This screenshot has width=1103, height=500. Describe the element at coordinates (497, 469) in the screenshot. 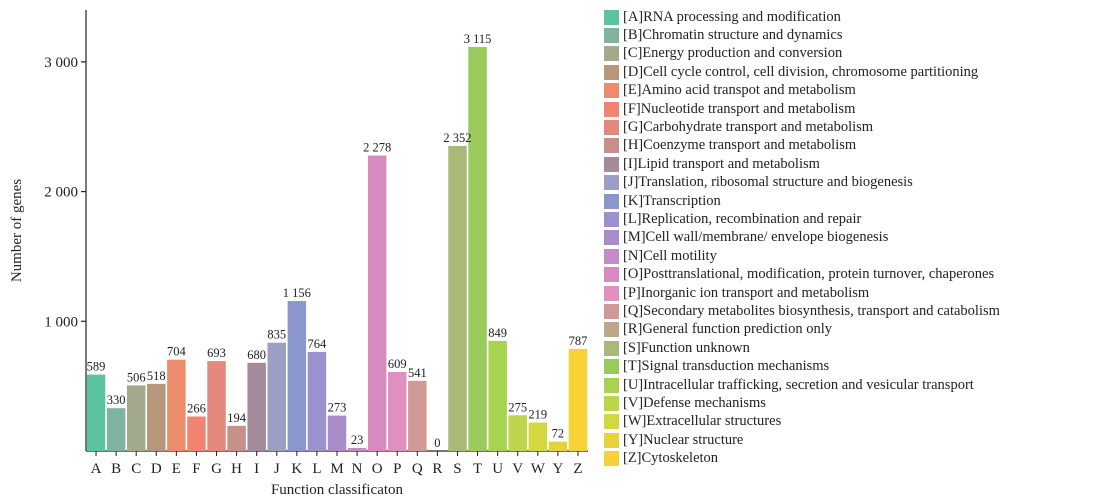

I see `x-tick-label-U: U` at that location.